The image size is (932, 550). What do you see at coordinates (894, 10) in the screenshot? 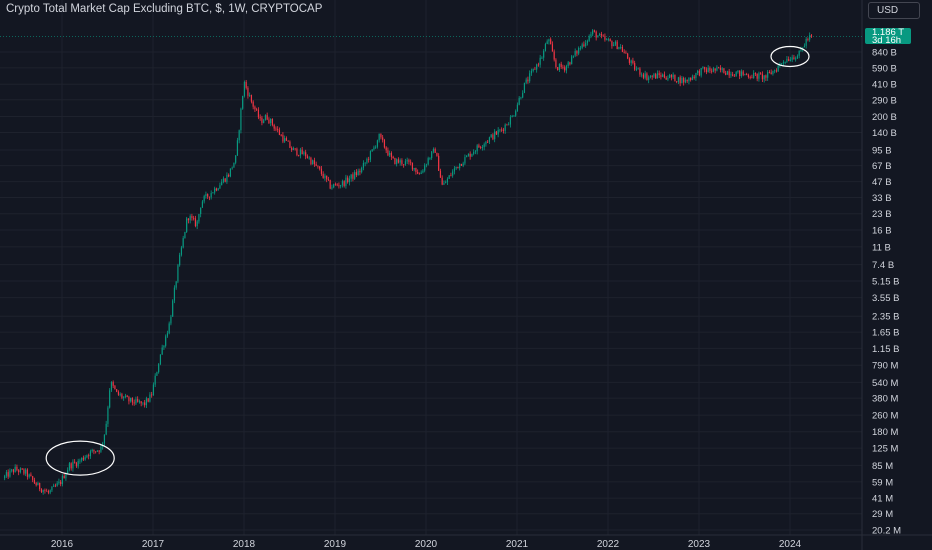
I see `currency-button: USD` at bounding box center [894, 10].